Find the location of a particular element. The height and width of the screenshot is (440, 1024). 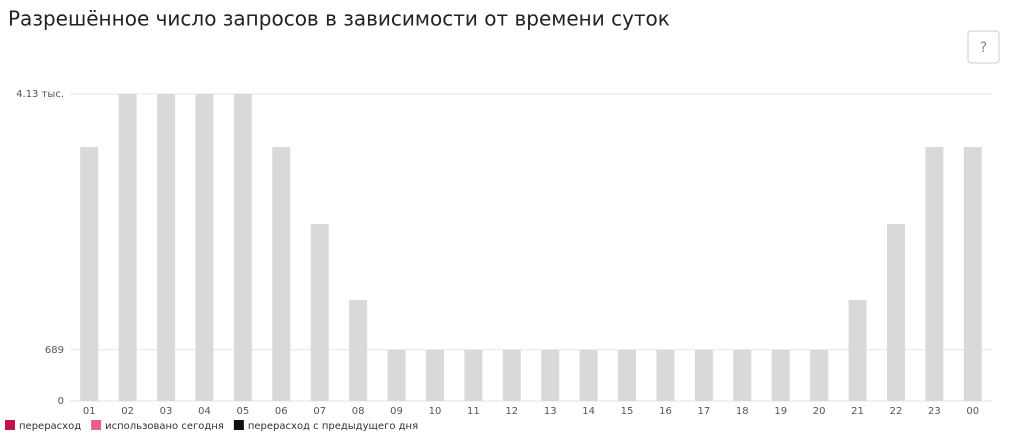

x-tick-label: 23 is located at coordinates (934, 411).